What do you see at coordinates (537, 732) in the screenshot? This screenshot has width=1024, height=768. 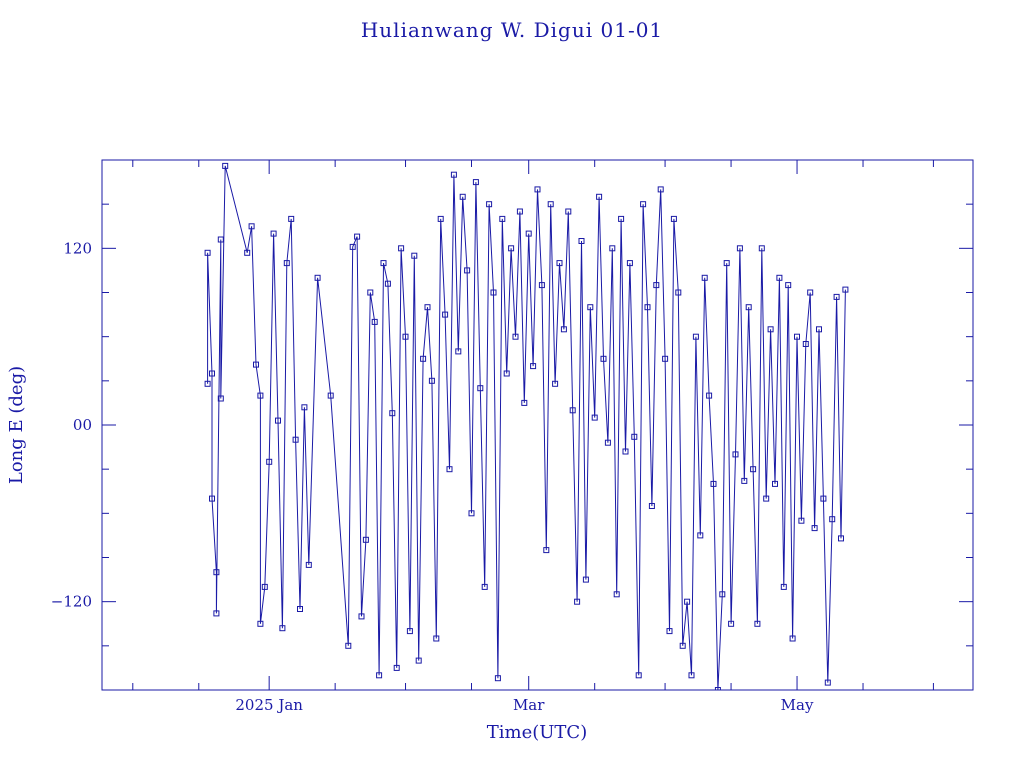 I see `x-axis-label: Time(UTC)` at bounding box center [537, 732].